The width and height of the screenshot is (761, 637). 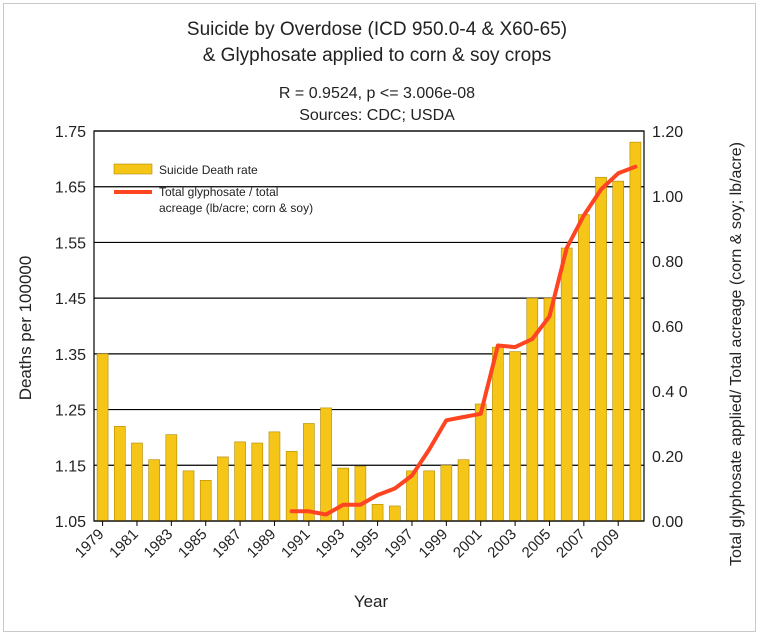 I want to click on y-tick-label: 1.15, so click(x=70, y=466).